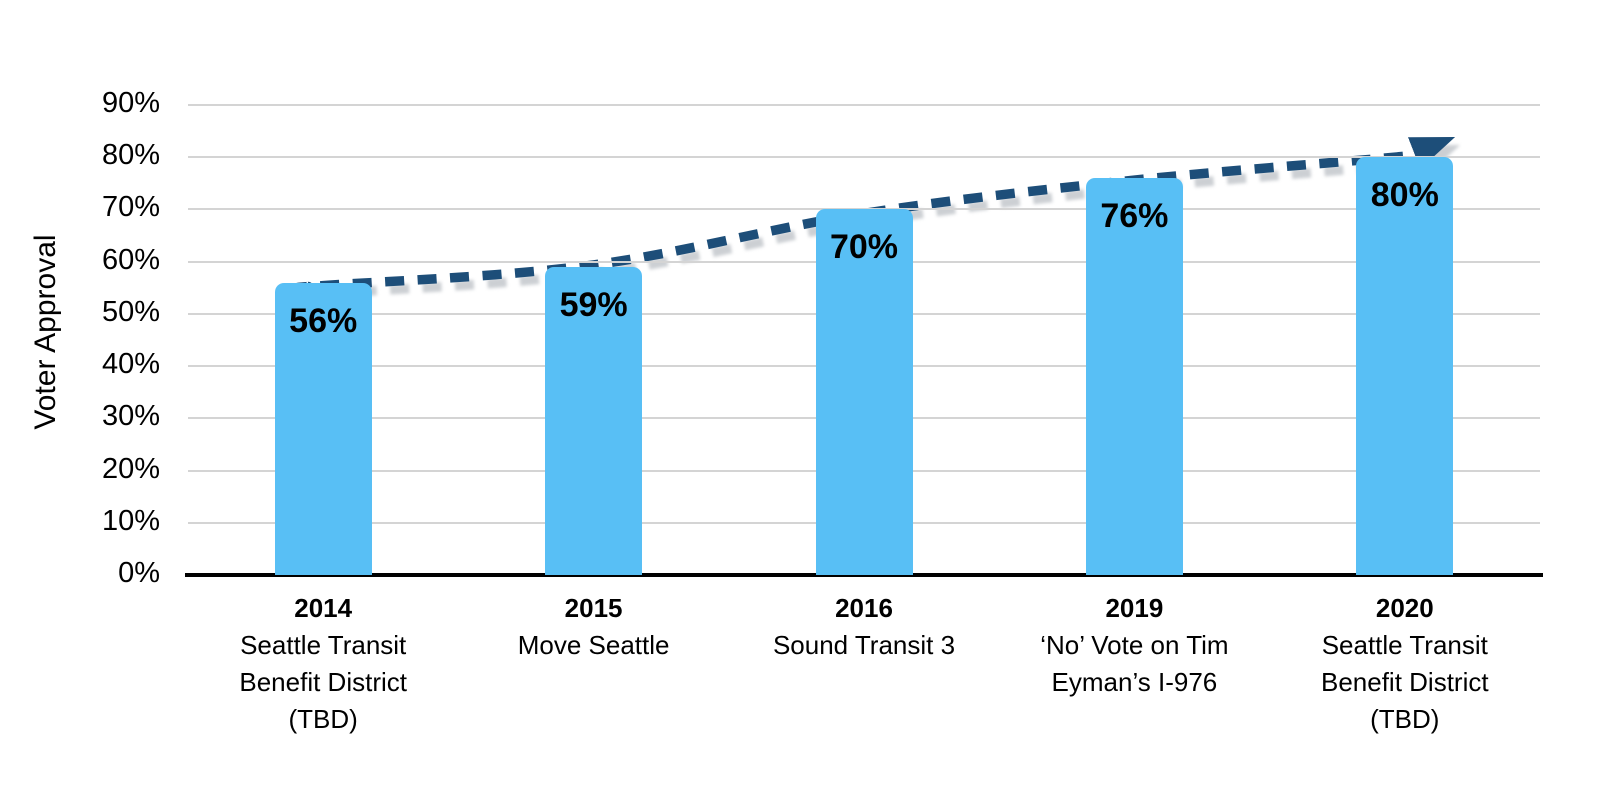 The image size is (1600, 790). I want to click on category-year: 2016, so click(864, 608).